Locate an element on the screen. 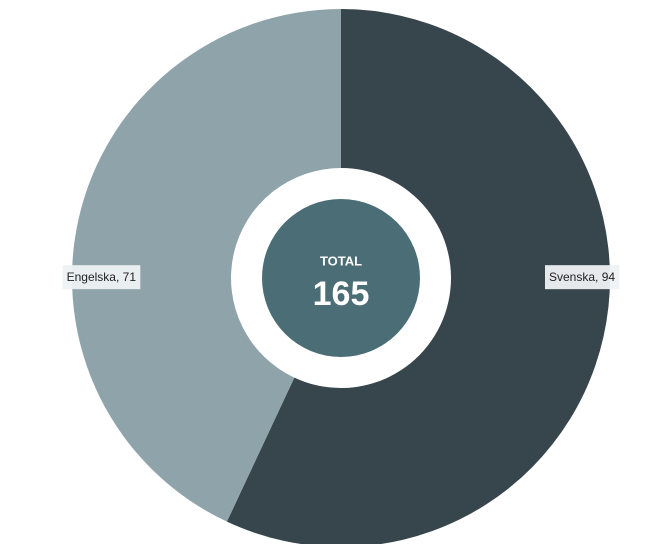  slice-label: Svenska, 94 is located at coordinates (582, 277).